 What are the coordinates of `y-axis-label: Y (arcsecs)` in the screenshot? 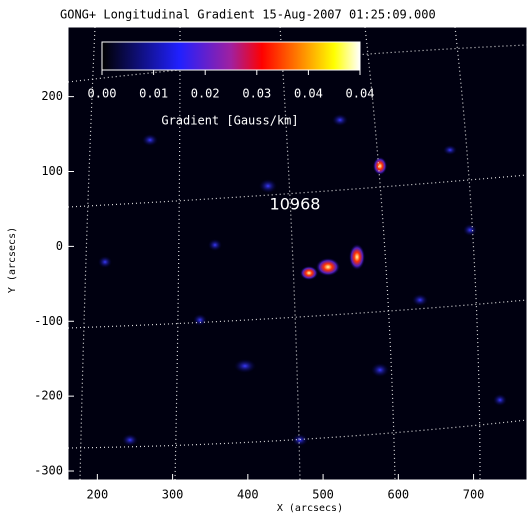 It's located at (12, 260).